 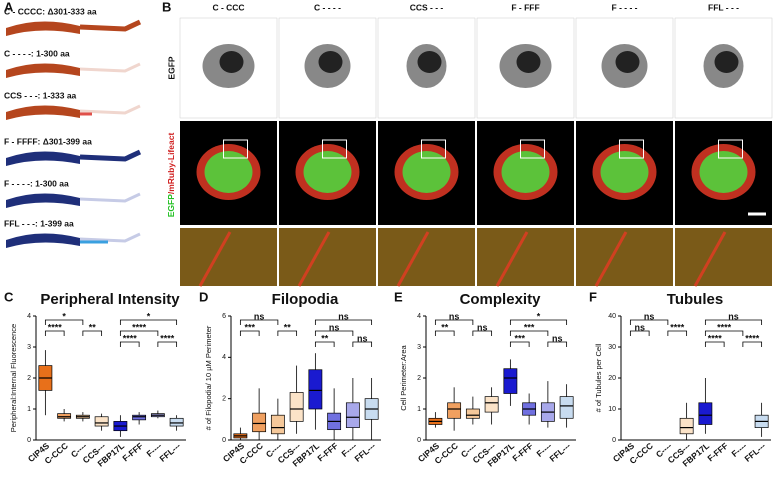 I want to click on column-header: F - - - -, so click(x=625, y=7).